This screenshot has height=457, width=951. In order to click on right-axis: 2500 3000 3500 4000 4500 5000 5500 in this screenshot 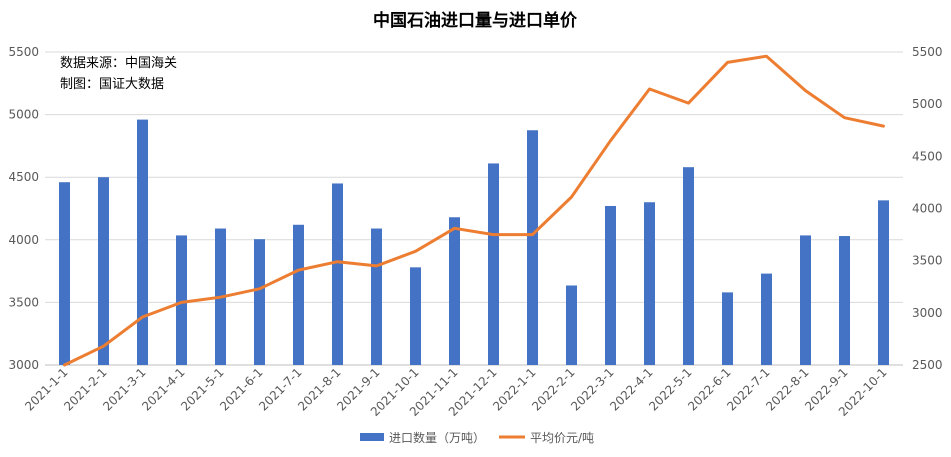, I will do `click(927, 208)`.